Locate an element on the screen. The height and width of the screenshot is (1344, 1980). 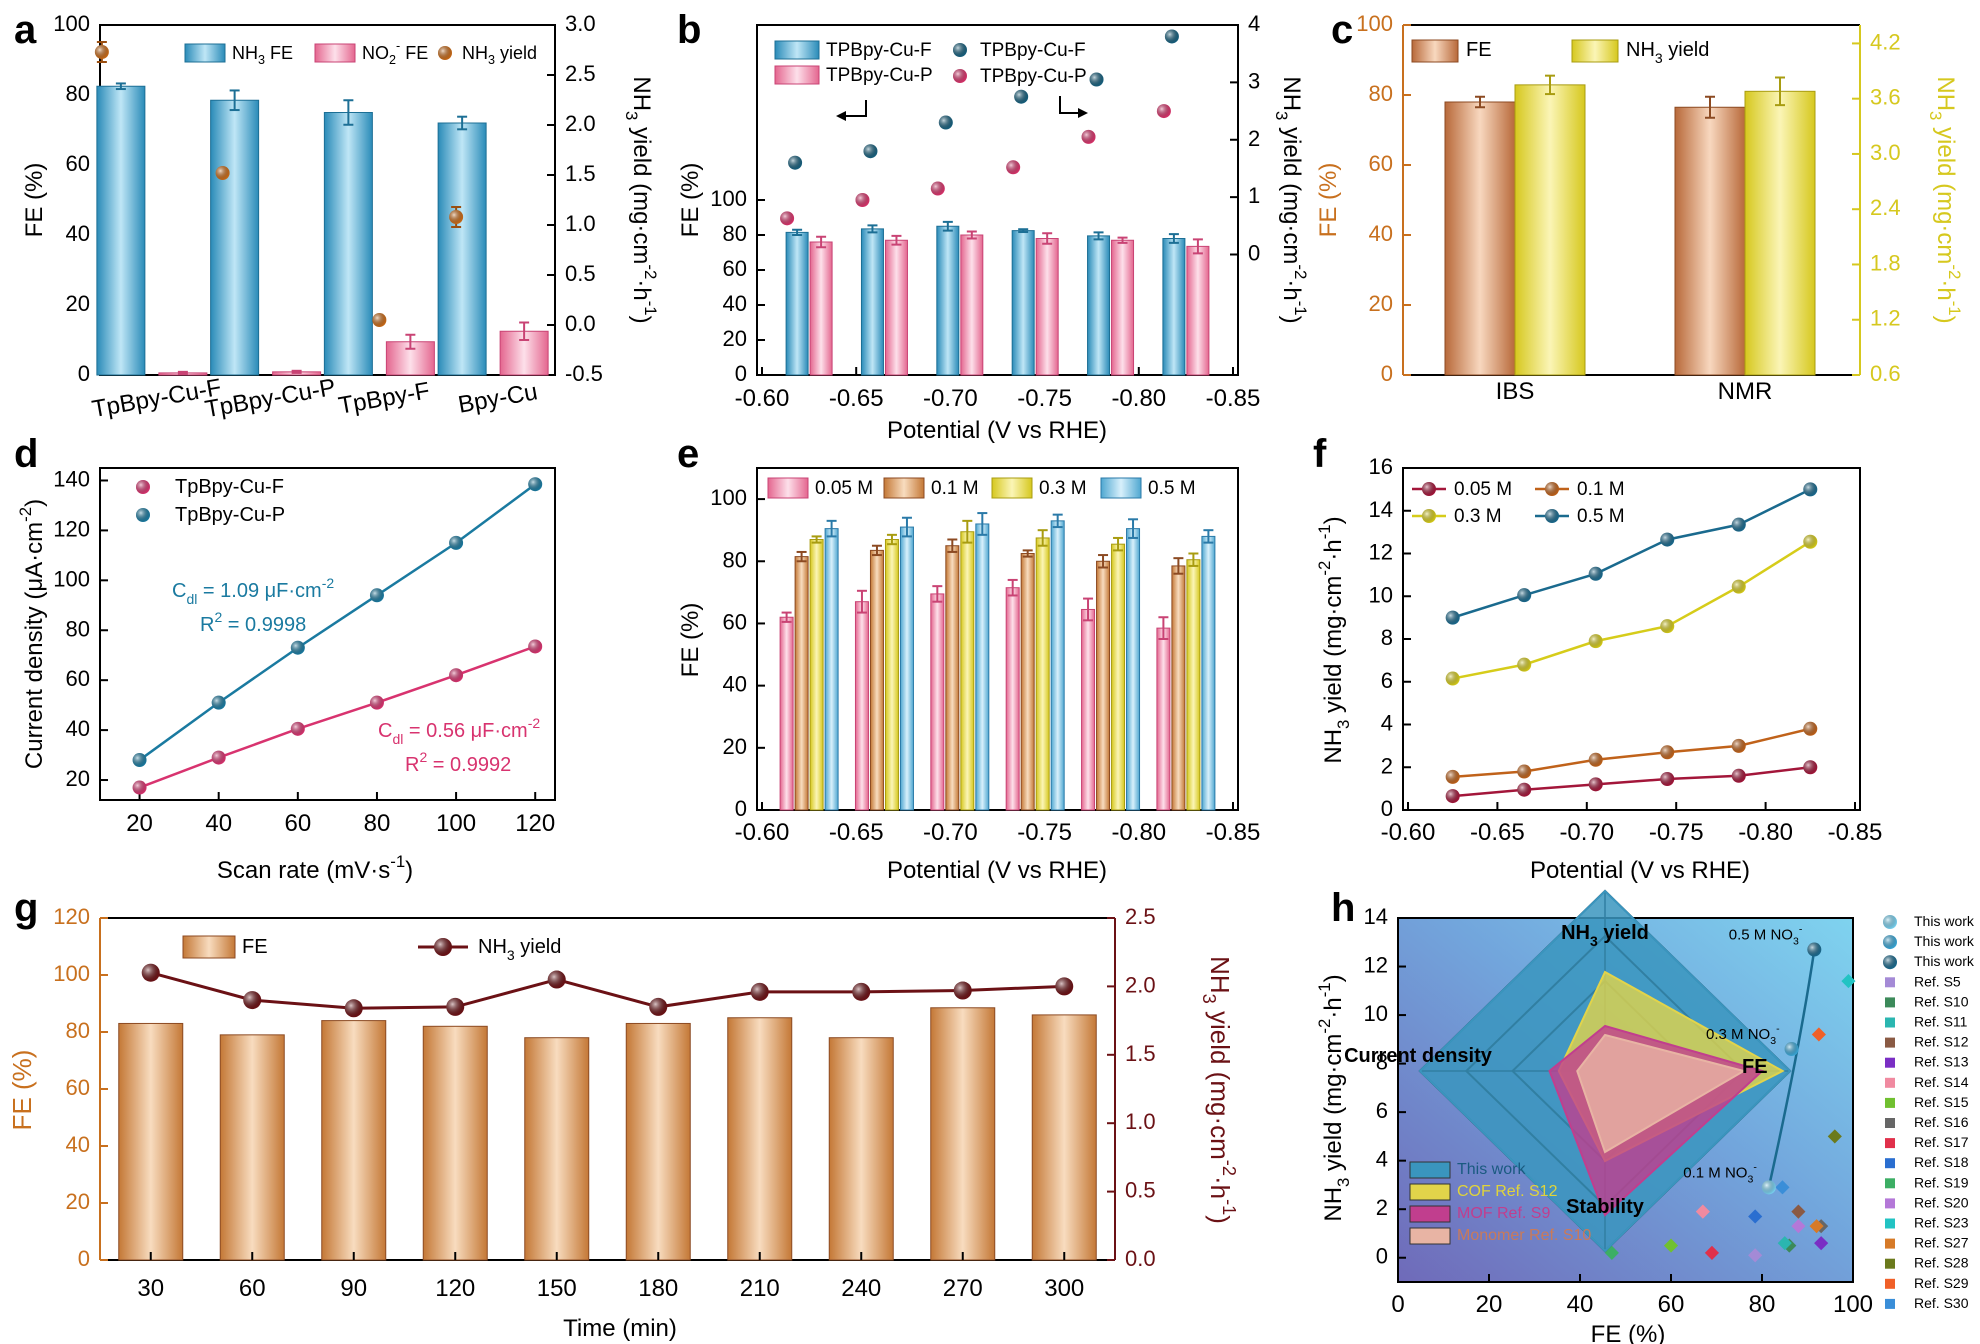
this-work-label: 0.5 M NO3- is located at coordinates (1766, 935).